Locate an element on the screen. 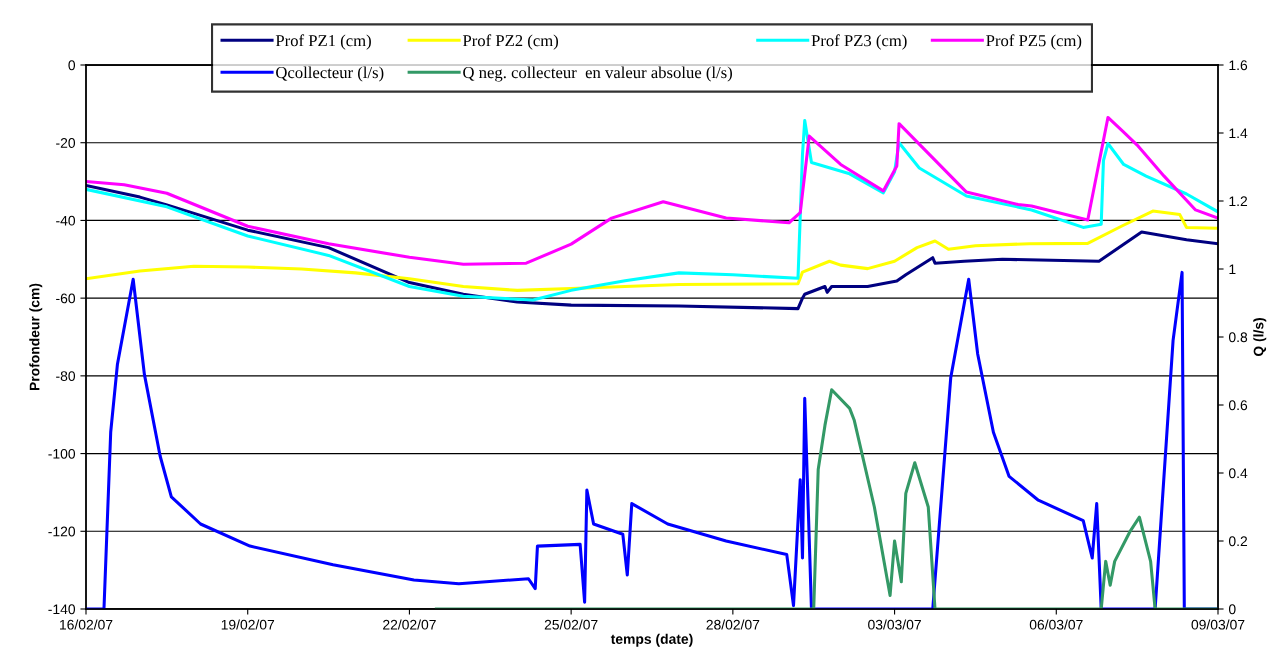  x-tick-label: 28/02/07 is located at coordinates (733, 624).